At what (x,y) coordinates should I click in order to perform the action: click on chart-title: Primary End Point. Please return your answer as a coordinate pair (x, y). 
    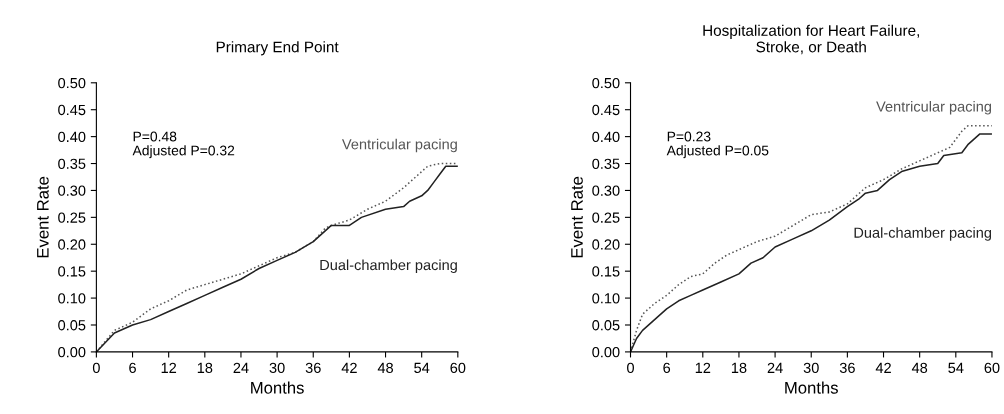
    Looking at the image, I should click on (277, 48).